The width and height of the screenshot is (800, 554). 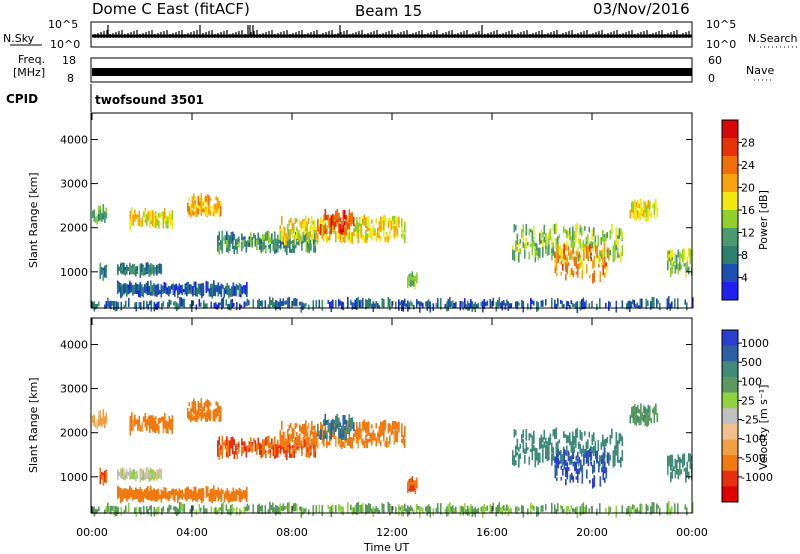 I want to click on power-echo-region, so click(x=644, y=210).